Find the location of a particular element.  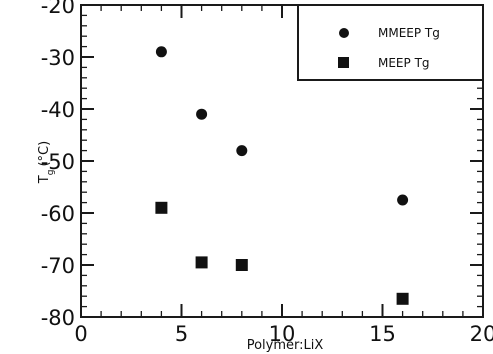

legend-marker-meep-tg is located at coordinates (343, 62).